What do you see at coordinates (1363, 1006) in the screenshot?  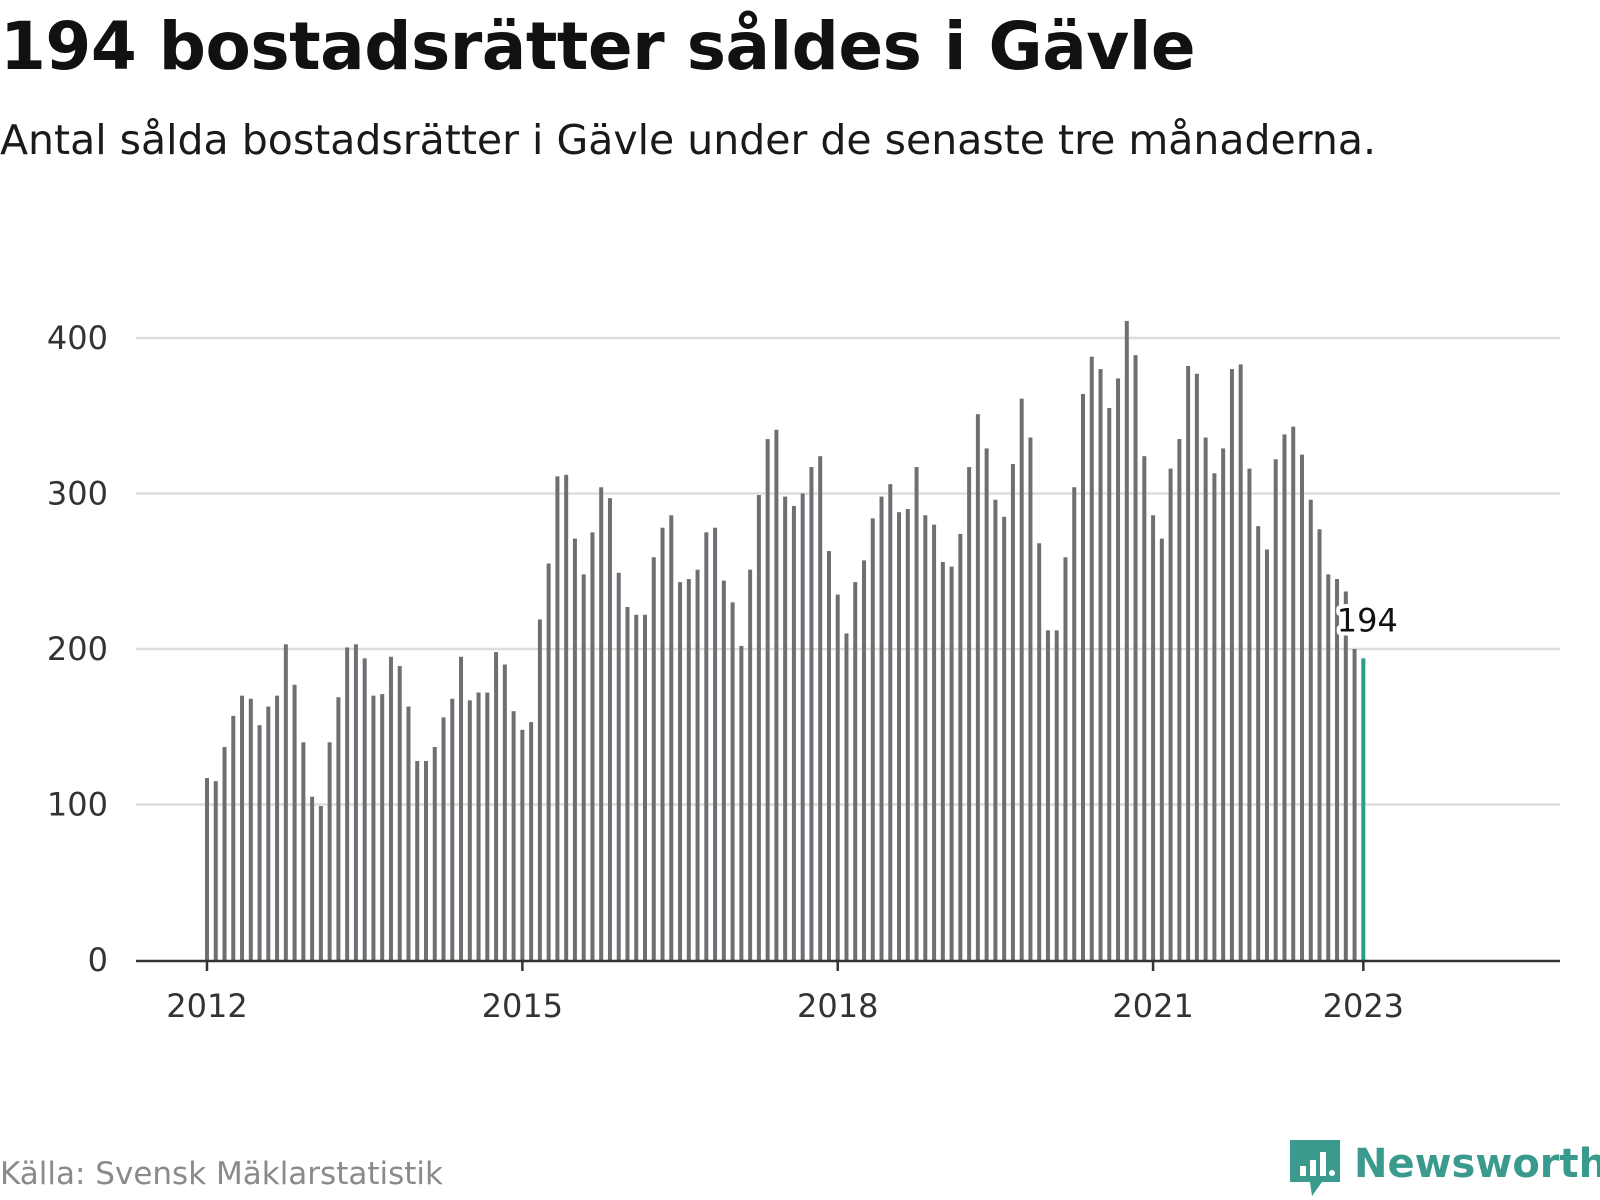 I see `x-tick-label-2023: 2023` at bounding box center [1363, 1006].